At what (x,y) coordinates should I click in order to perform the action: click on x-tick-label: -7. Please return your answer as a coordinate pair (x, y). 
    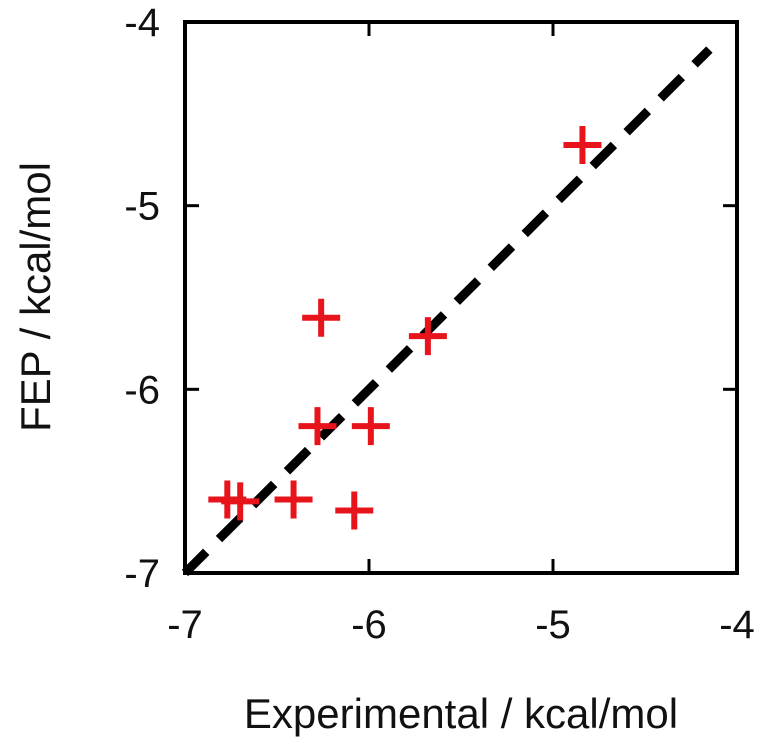
    Looking at the image, I should click on (185, 625).